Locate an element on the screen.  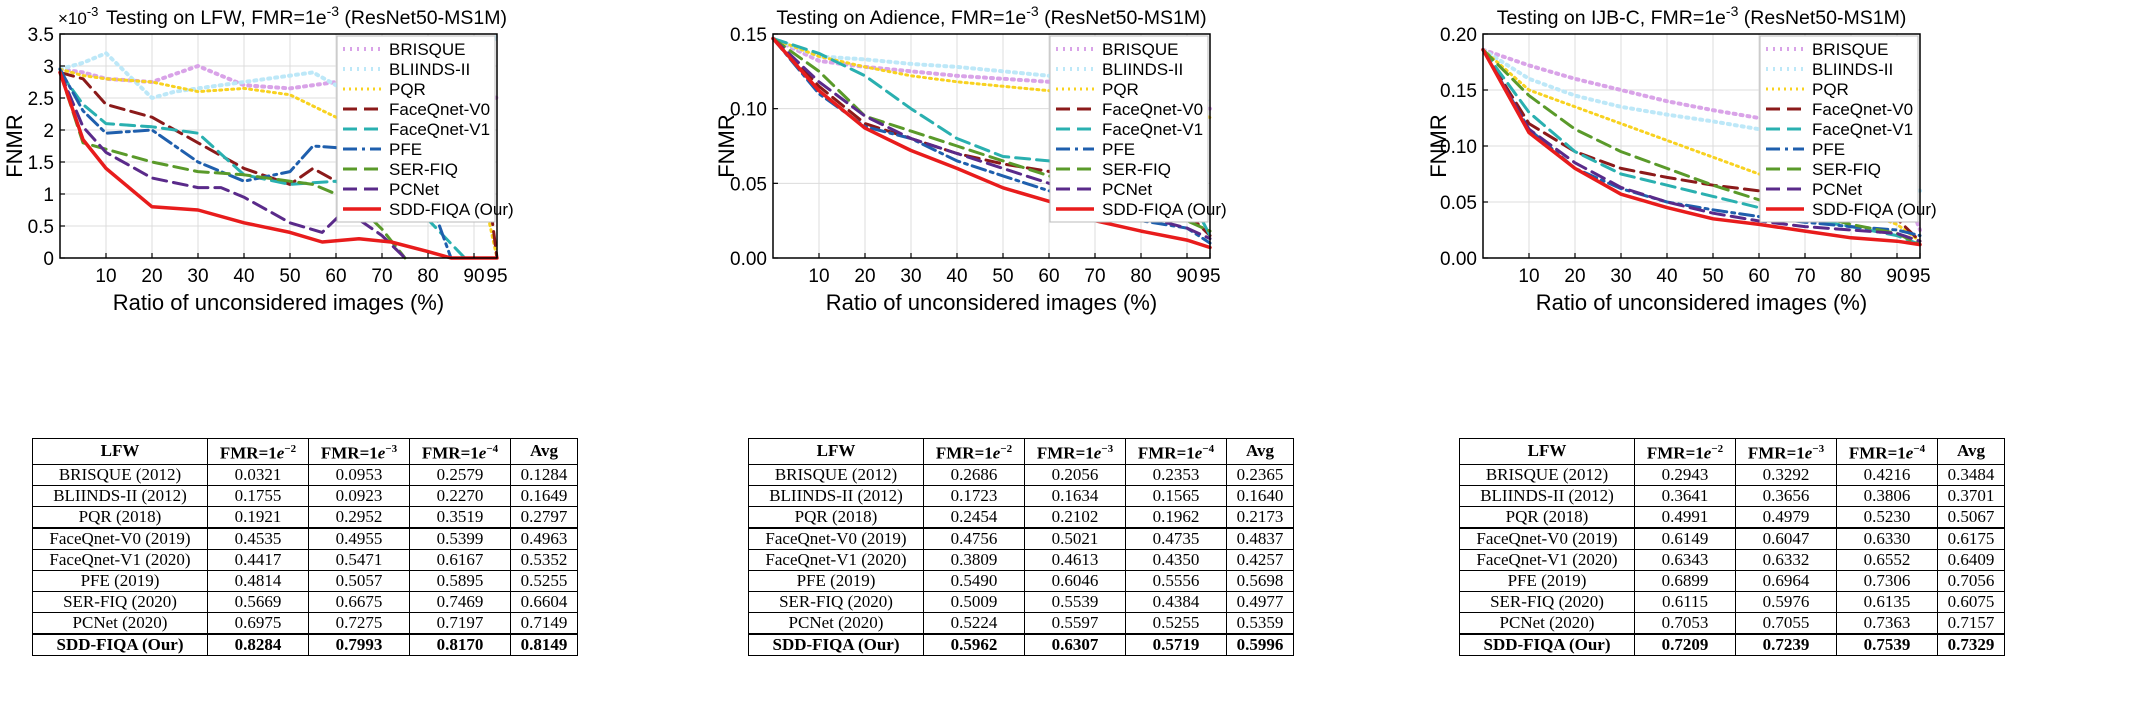
chart-title: Testing on LFW, FMR=1e-3 (ResNet50-MS1M) is located at coordinates (306, 16).